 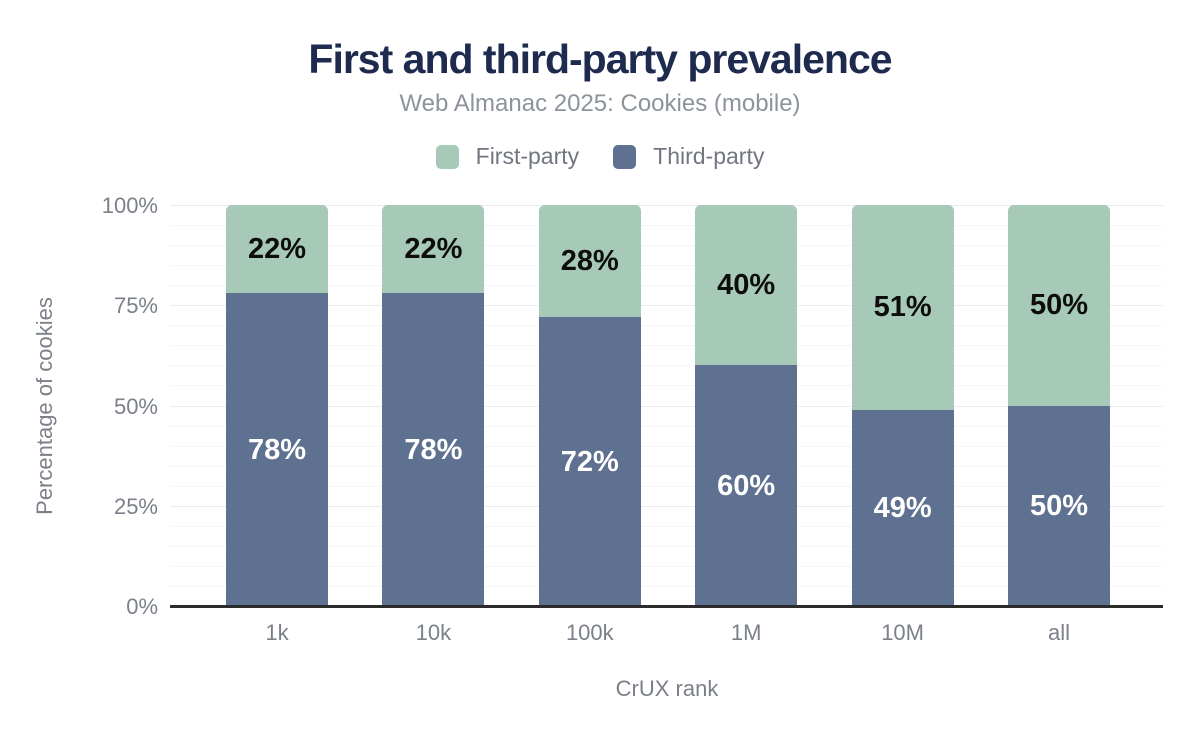 I want to click on bar-value-label-third-party: 50%, so click(x=1059, y=505).